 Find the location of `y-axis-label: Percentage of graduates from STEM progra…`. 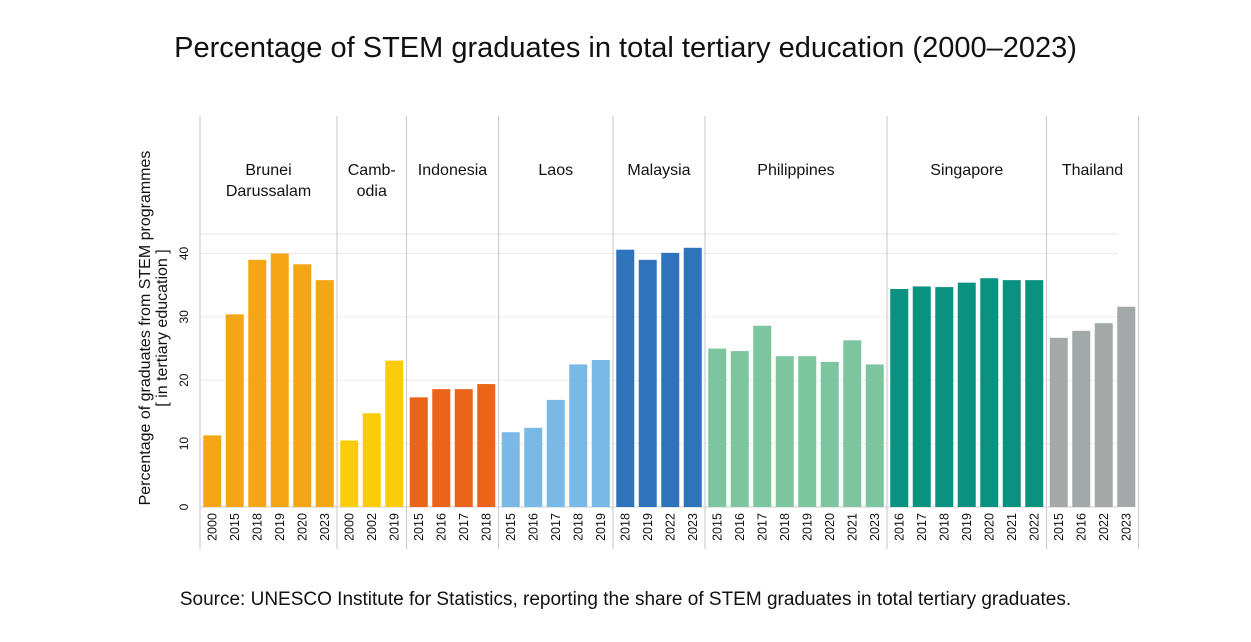

y-axis-label: Percentage of graduates from STEM progra… is located at coordinates (145, 328).